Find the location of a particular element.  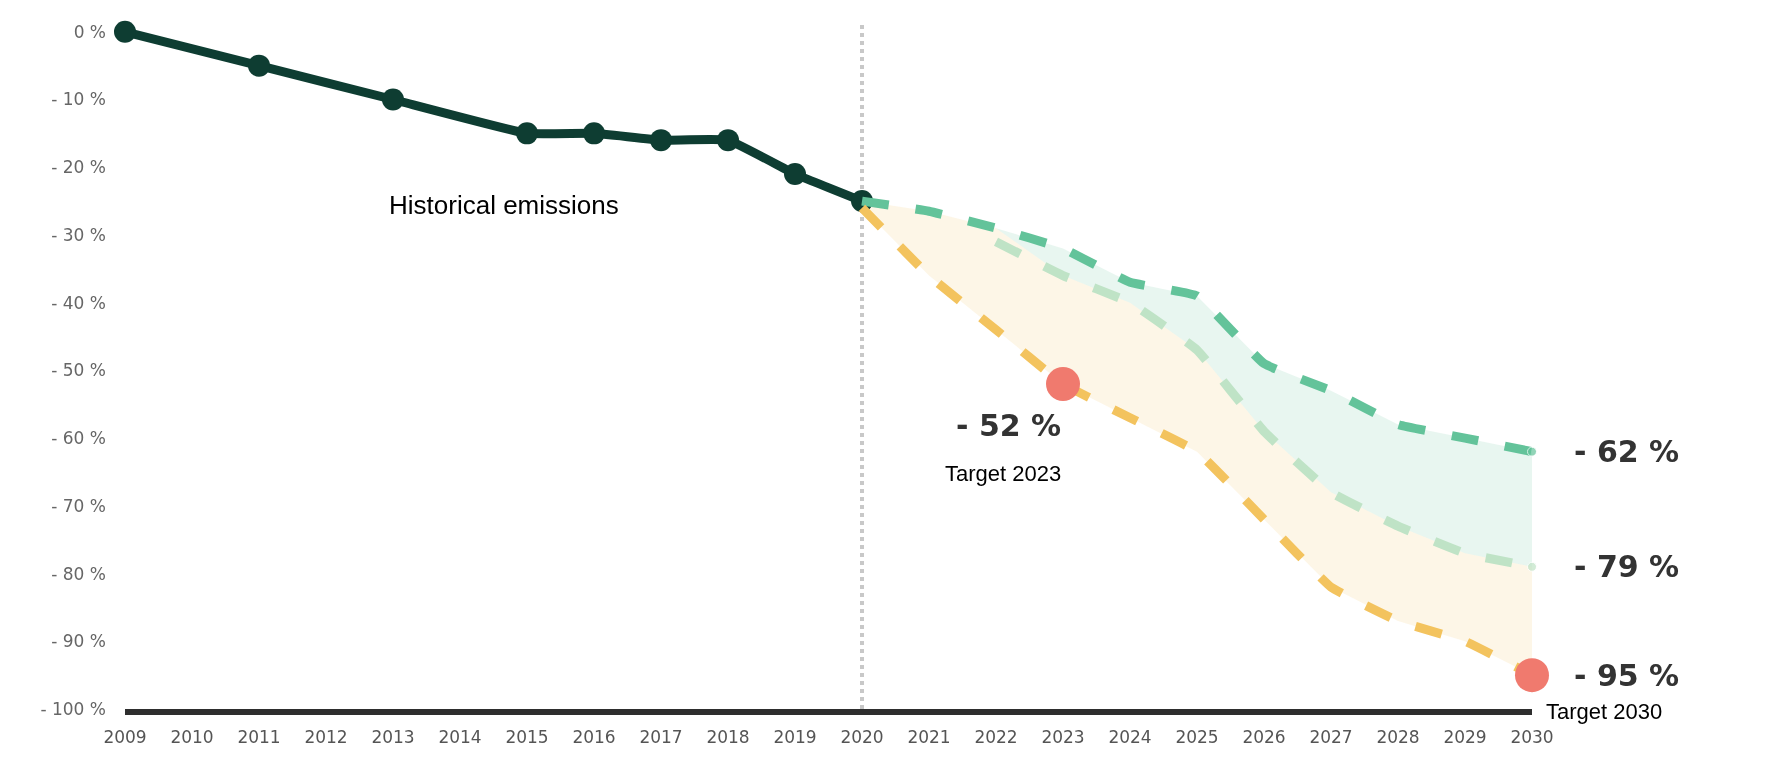

y-tick-label: - 80 % is located at coordinates (78, 573).